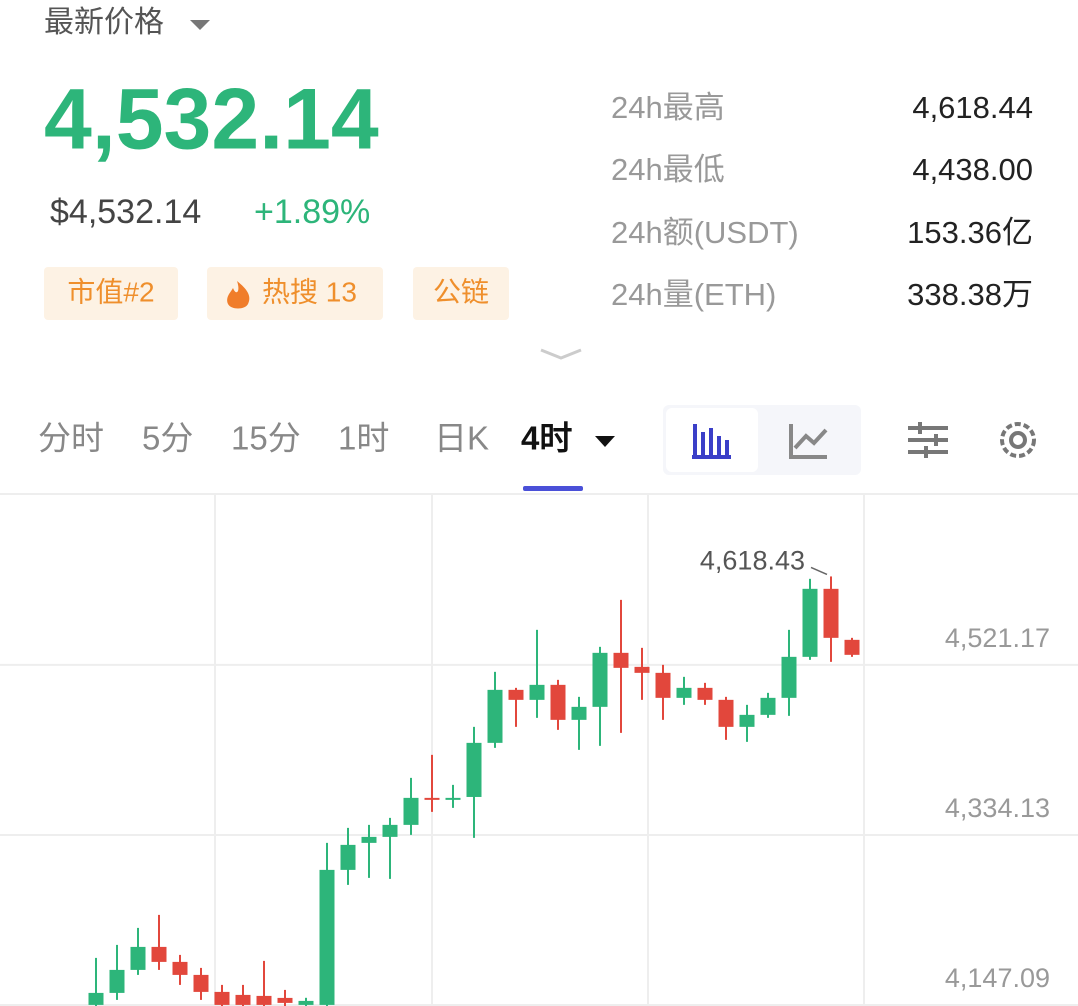 The width and height of the screenshot is (1078, 1006). What do you see at coordinates (71, 438) in the screenshot?
I see `tab: 分时` at bounding box center [71, 438].